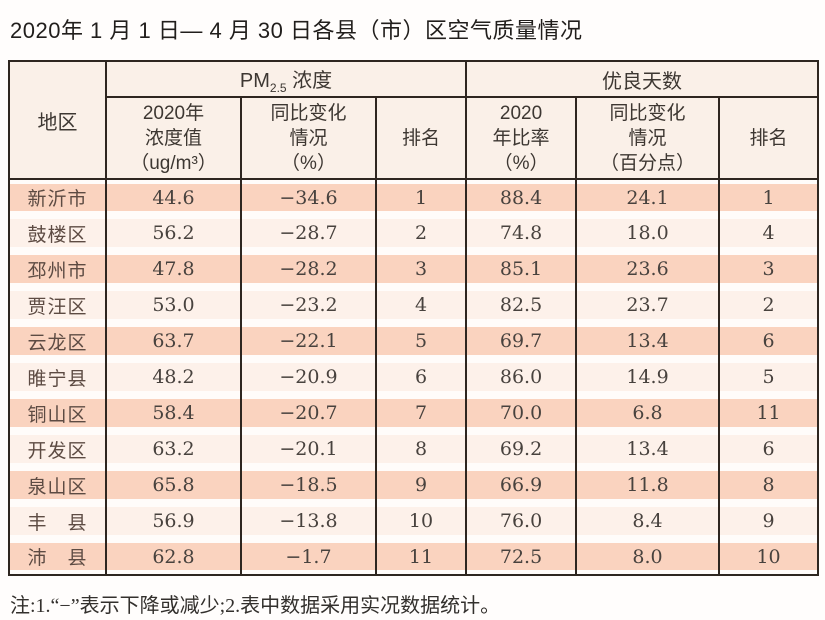  I want to click on cell-pm-rank: 4, so click(421, 305).